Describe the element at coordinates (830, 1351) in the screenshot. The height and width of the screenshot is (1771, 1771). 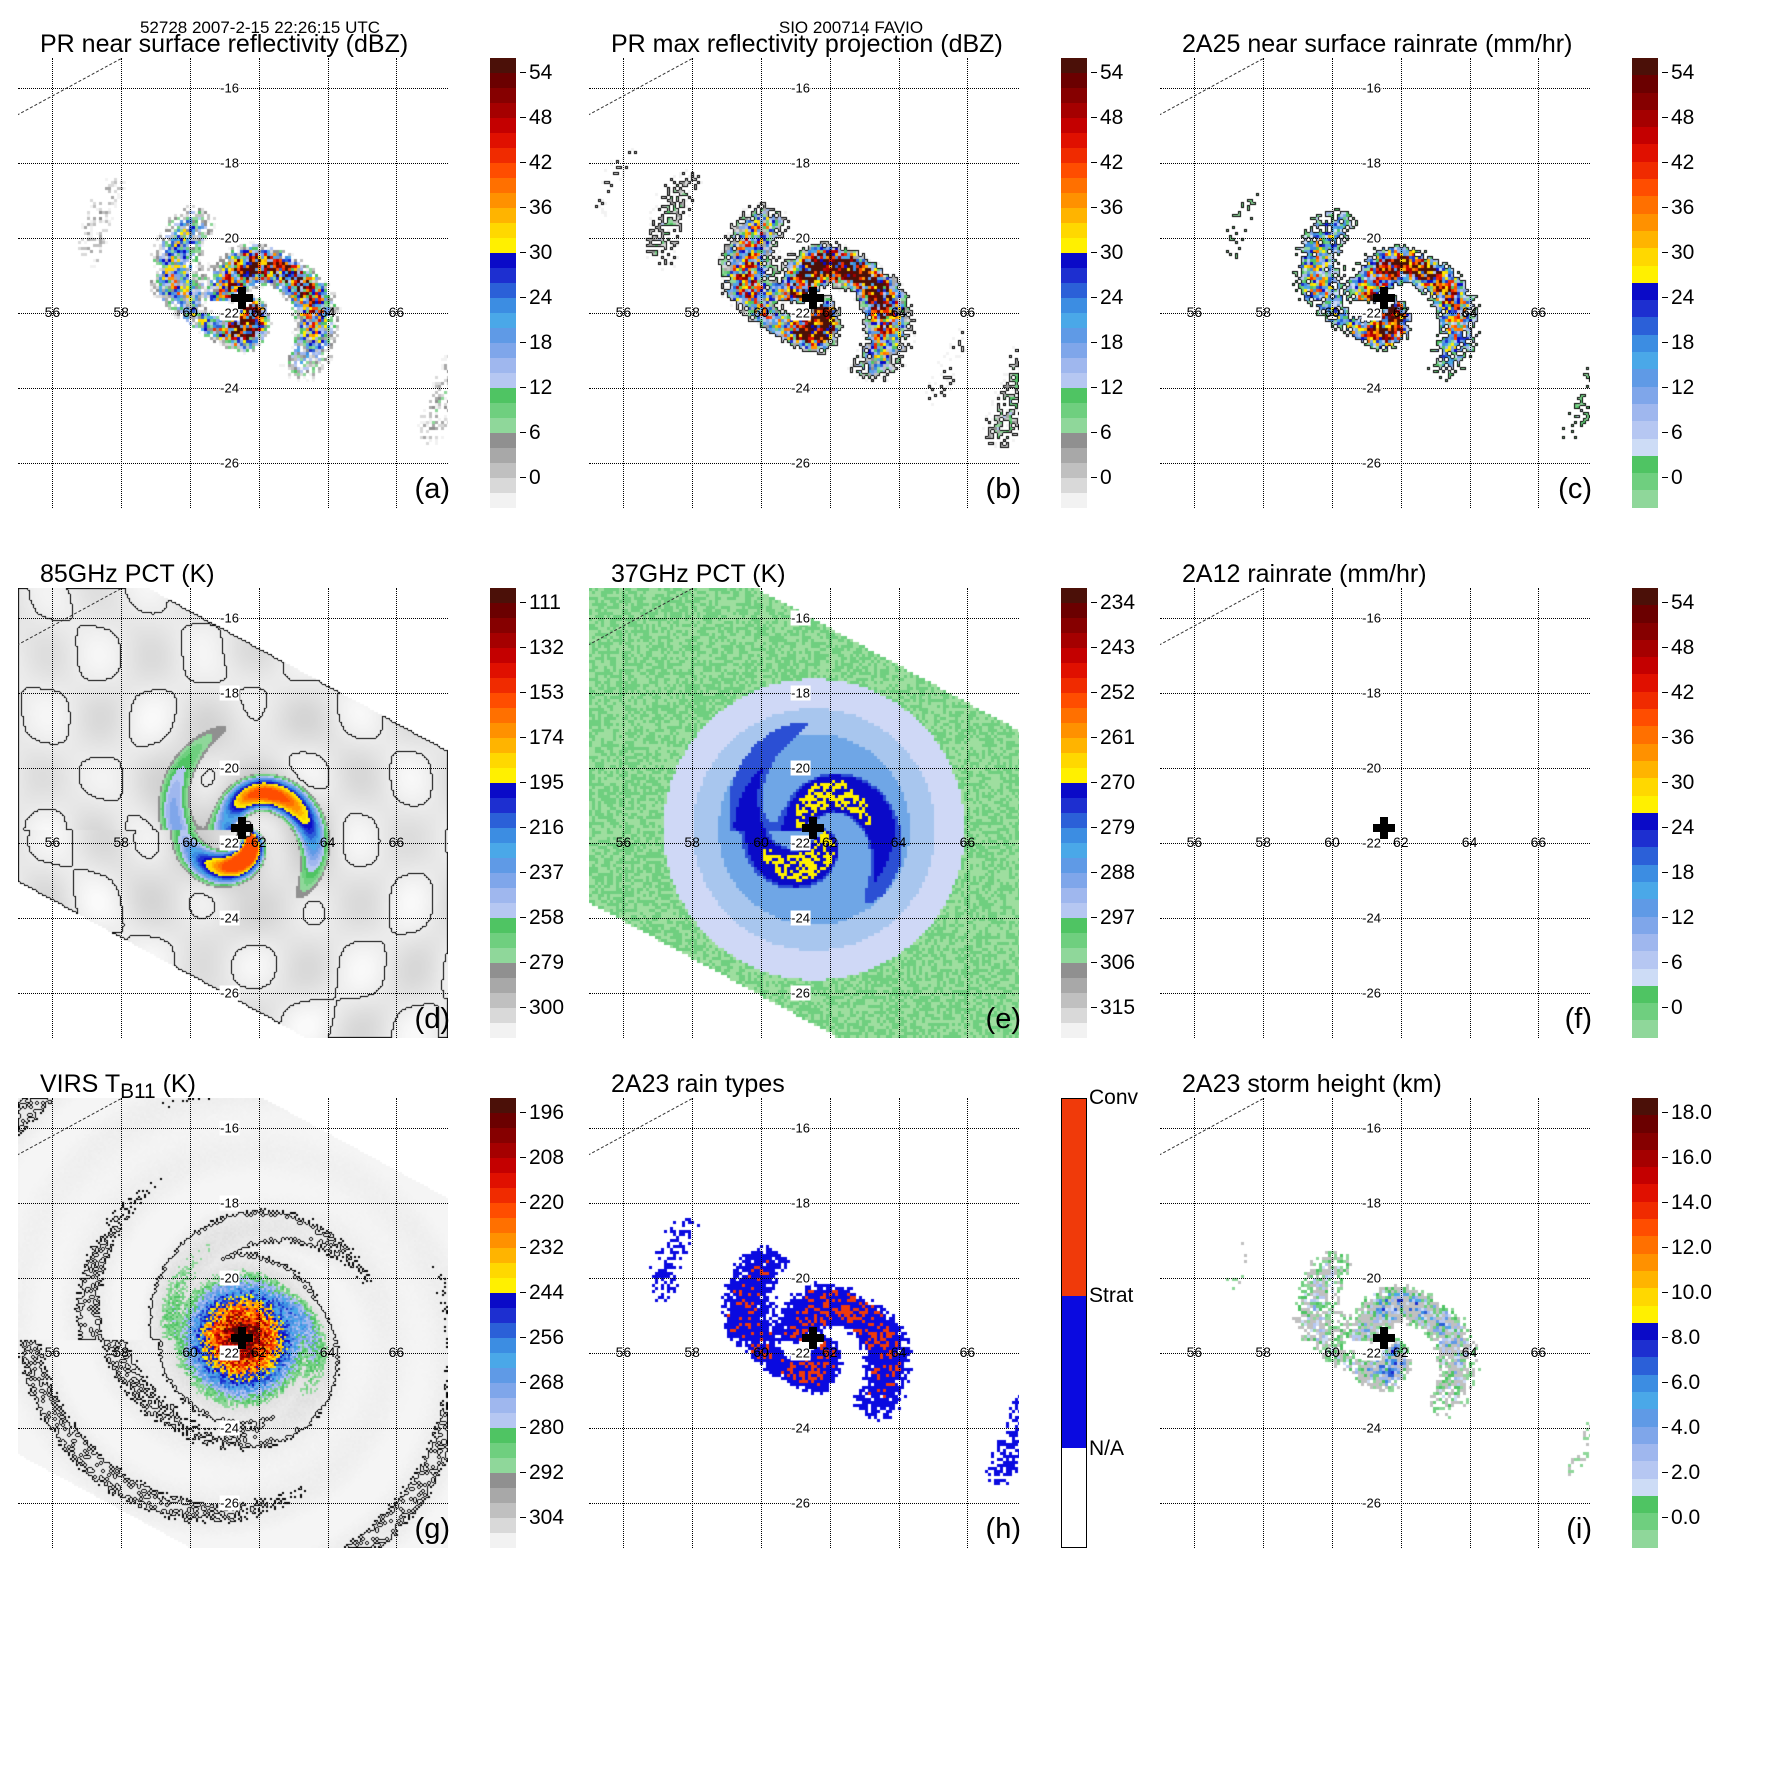
I see `lon-tick-label: 62` at that location.